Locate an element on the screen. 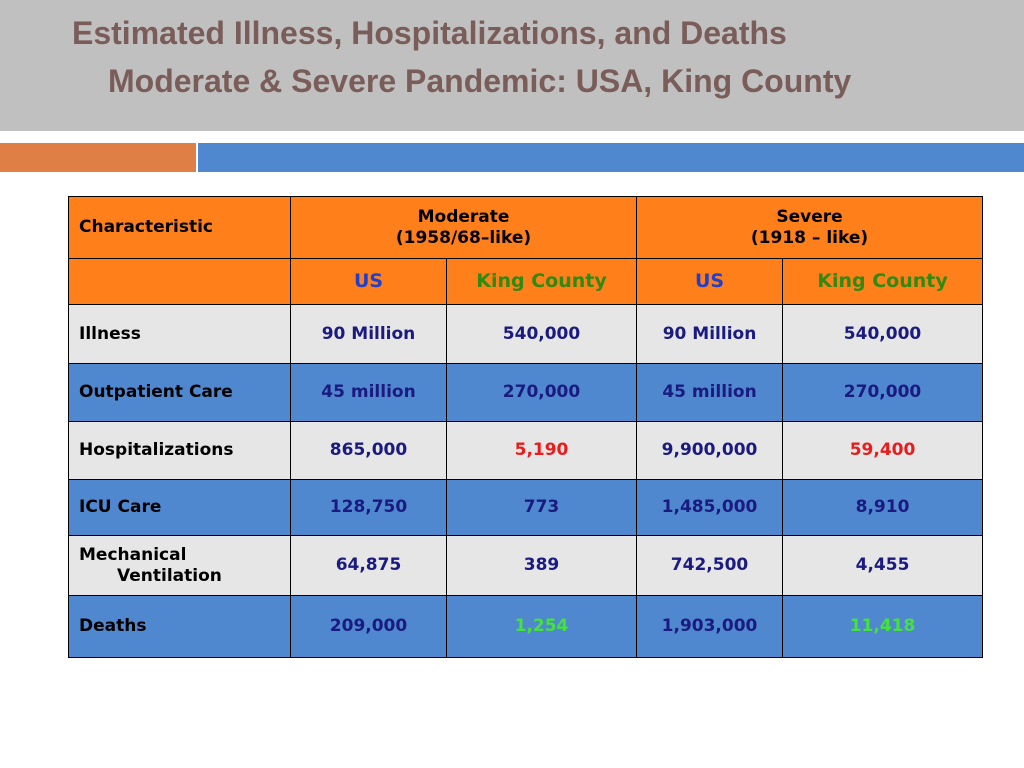 The image size is (1024, 768). table-row: Deaths 209,000 1,254 1,903,000 11,418 is located at coordinates (526, 626).